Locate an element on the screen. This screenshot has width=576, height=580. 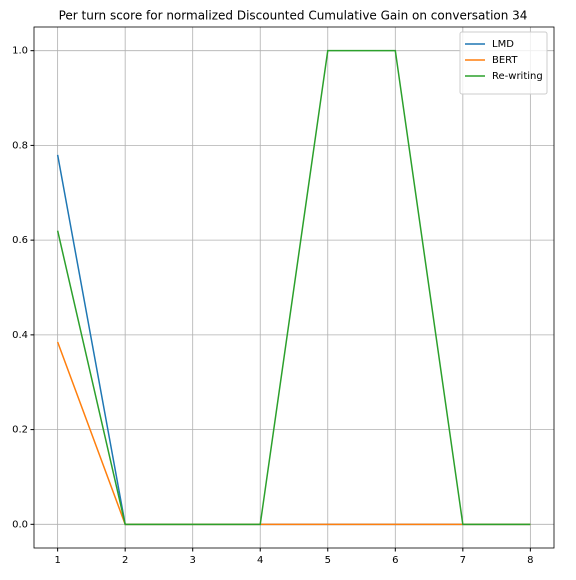
y-tick-label: 0.4 is located at coordinates (20, 335).